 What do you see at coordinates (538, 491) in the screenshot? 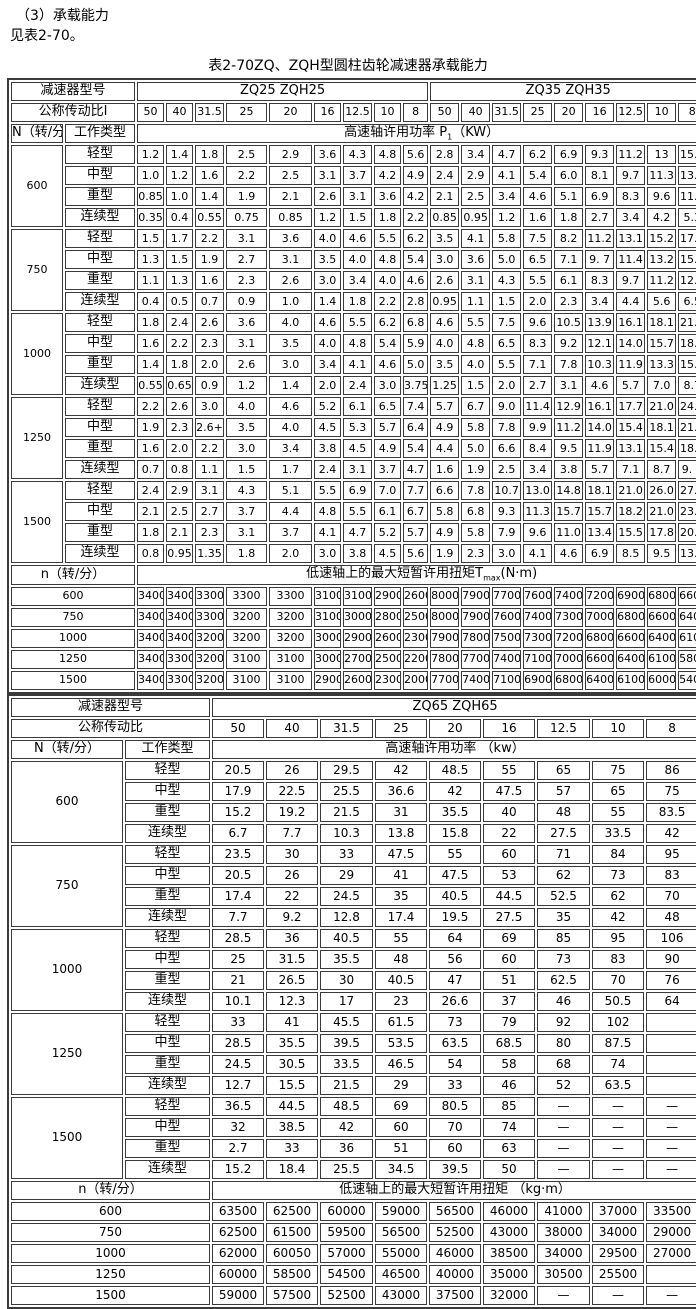
I see `power-value-cell: 13.0` at bounding box center [538, 491].